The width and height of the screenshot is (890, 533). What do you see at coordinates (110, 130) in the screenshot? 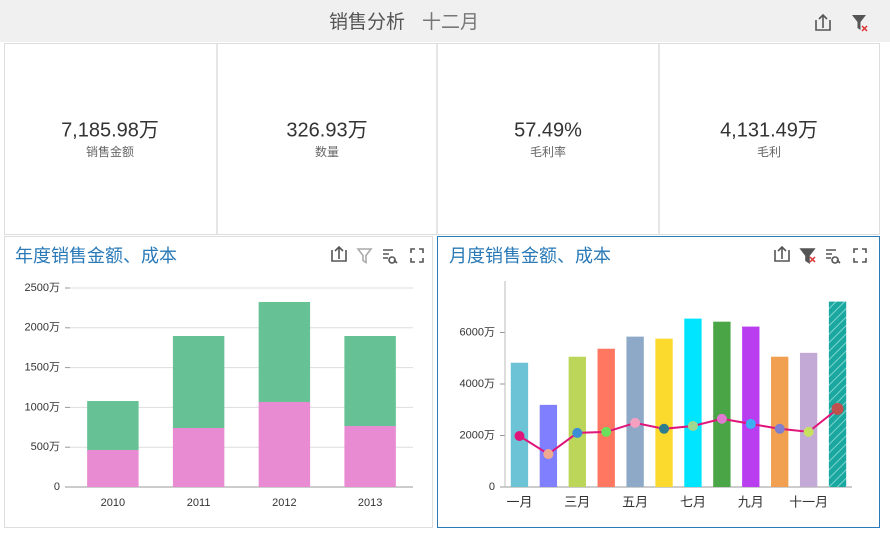
I see `kpi-value: 7,185.98万` at bounding box center [110, 130].